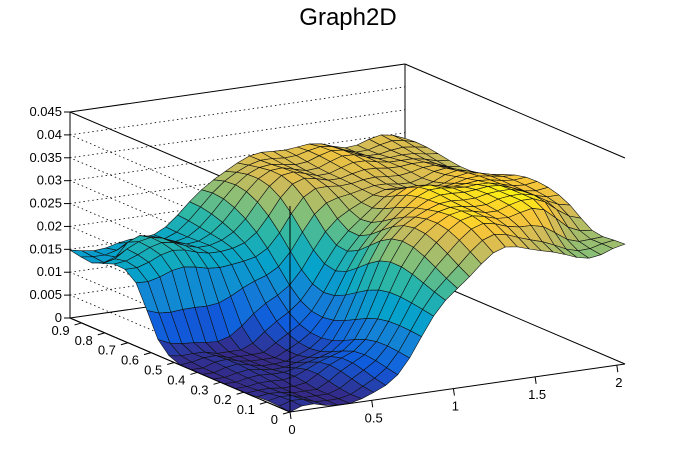 This screenshot has width=696, height=472. Describe the element at coordinates (348, 17) in the screenshot. I see `chart-title: Graph2D` at that location.